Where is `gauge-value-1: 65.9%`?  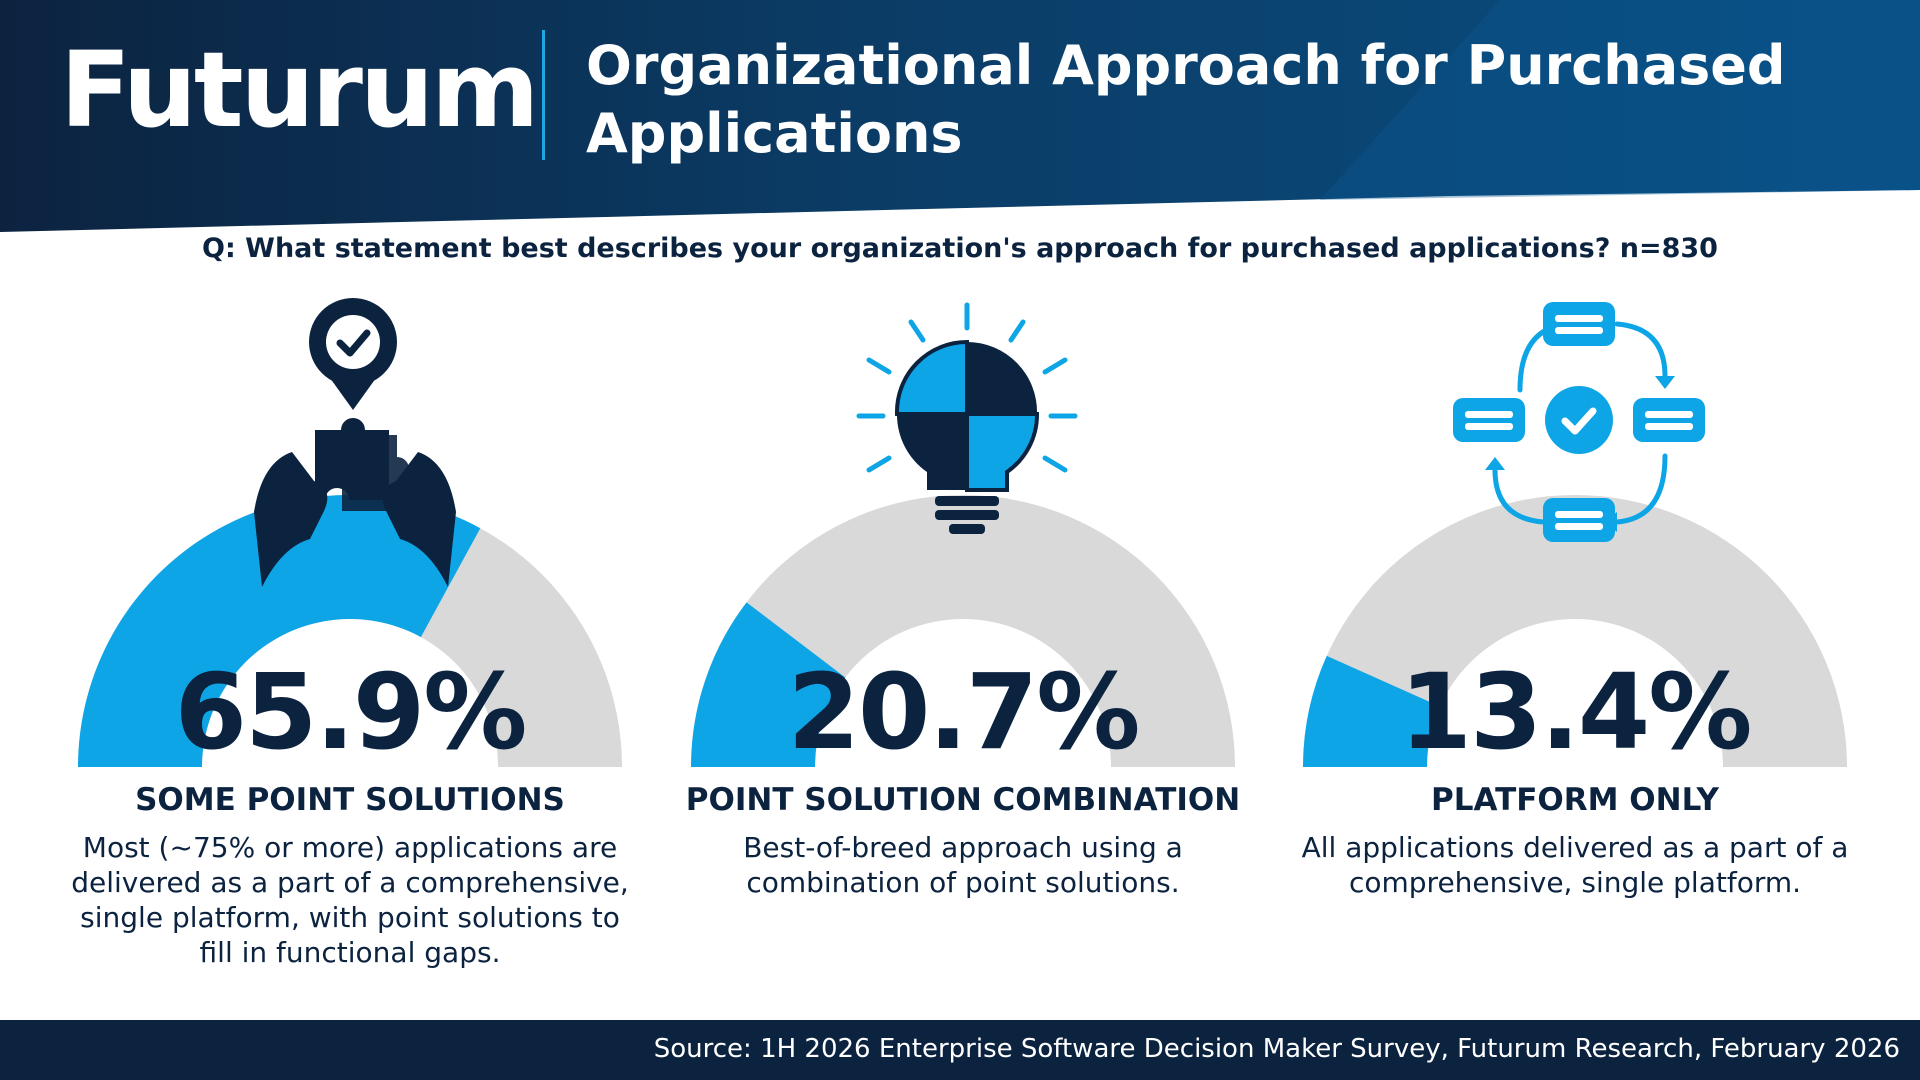
gauge-value-1: 65.9% is located at coordinates (351, 712).